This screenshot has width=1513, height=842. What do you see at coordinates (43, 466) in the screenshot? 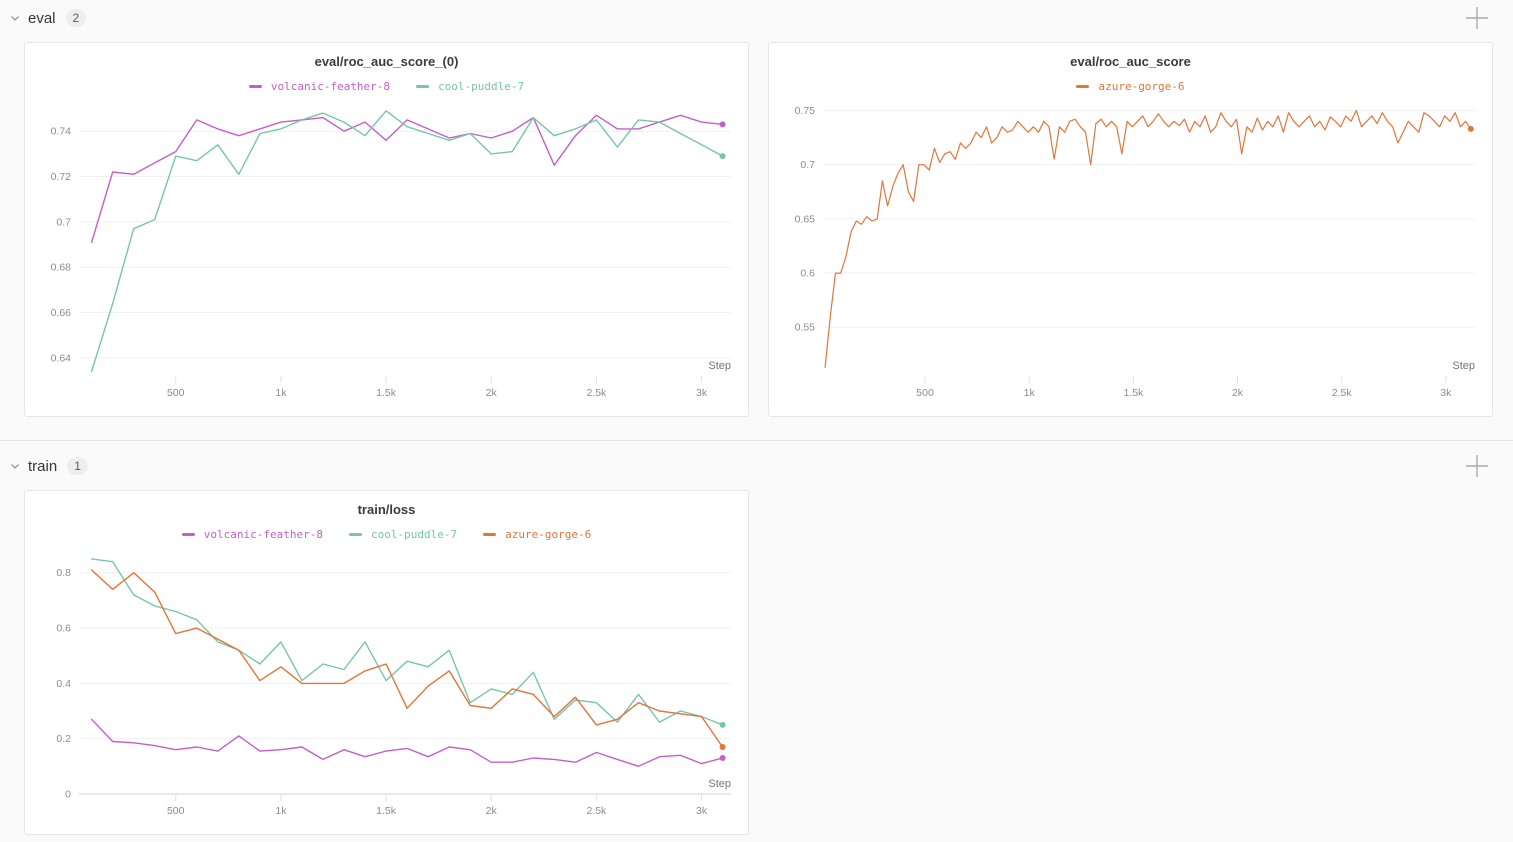
I see `section-title: train` at bounding box center [43, 466].